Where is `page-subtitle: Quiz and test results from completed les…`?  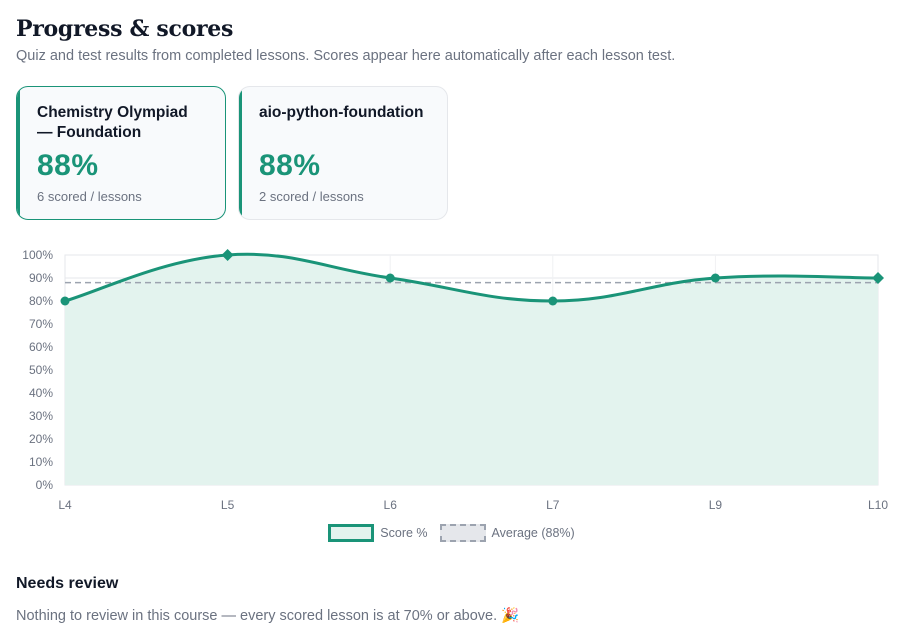
page-subtitle: Quiz and test results from completed les… is located at coordinates (346, 56).